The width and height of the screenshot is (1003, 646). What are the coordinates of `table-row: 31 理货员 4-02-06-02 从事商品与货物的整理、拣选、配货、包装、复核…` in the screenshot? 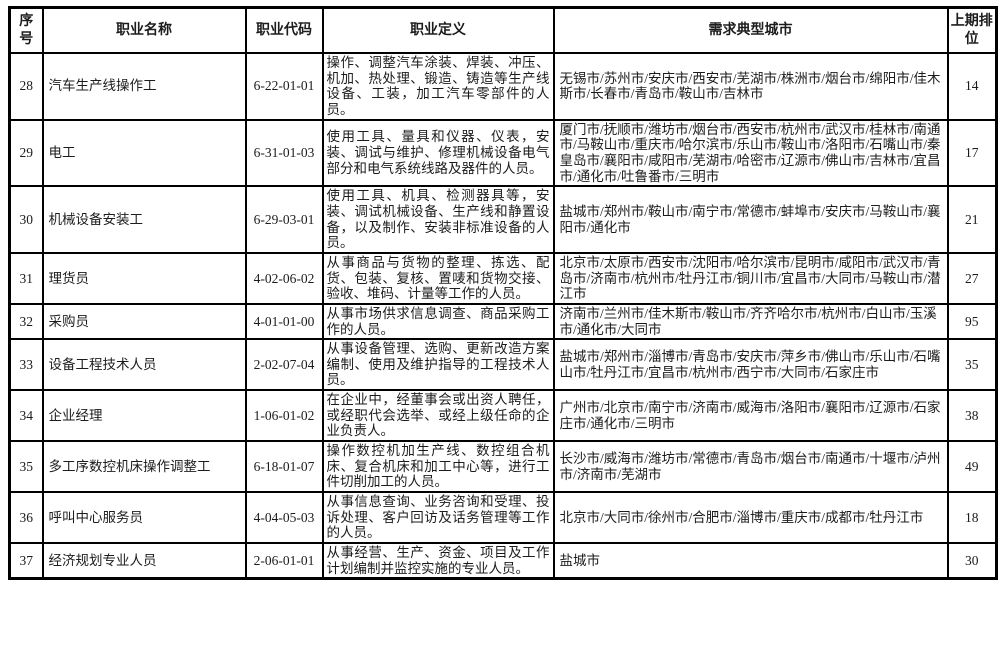 It's located at (503, 278).